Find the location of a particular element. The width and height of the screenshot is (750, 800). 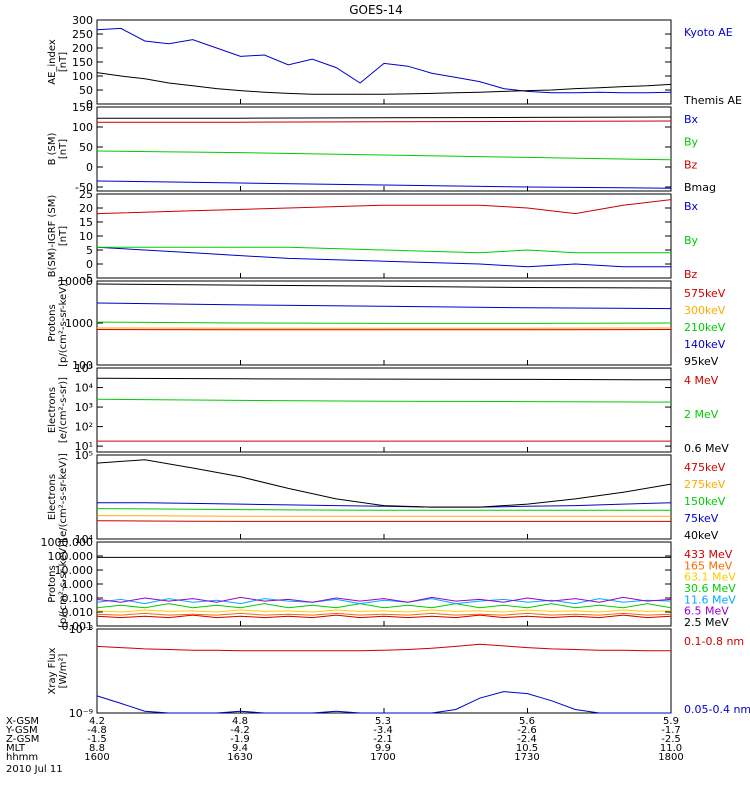

y-tick-label: 25 is located at coordinates (86, 194).